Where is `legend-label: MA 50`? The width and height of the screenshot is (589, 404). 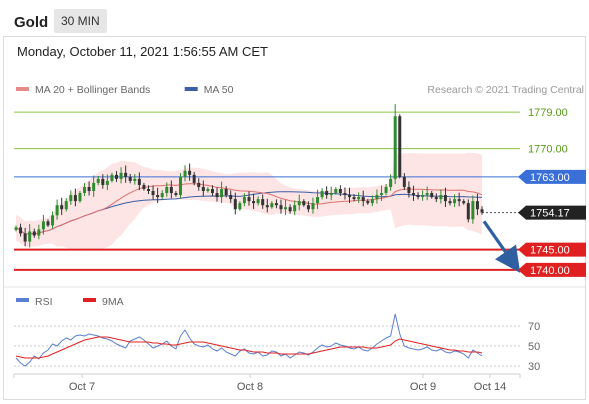
legend-label: MA 50 is located at coordinates (219, 90).